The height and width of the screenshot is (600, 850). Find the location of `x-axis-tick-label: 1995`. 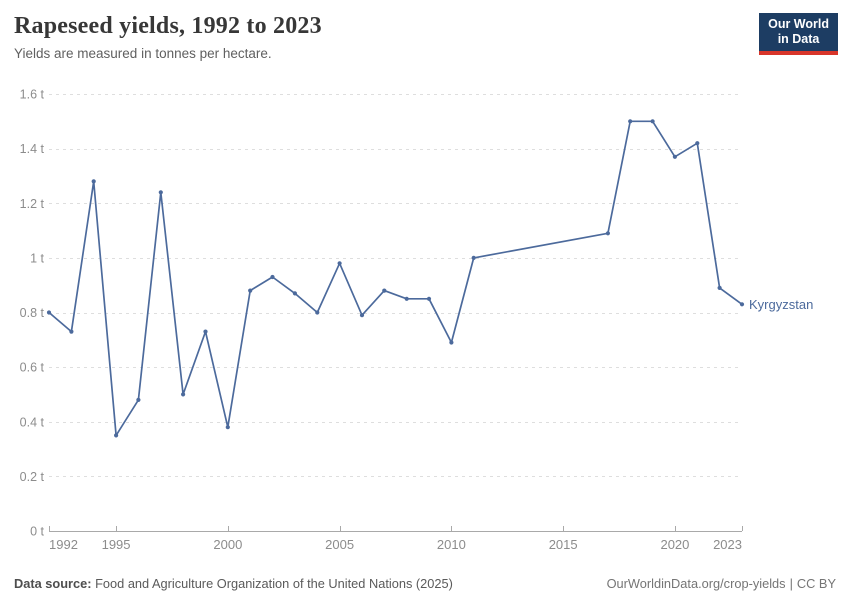

x-axis-tick-label: 1995 is located at coordinates (116, 544).